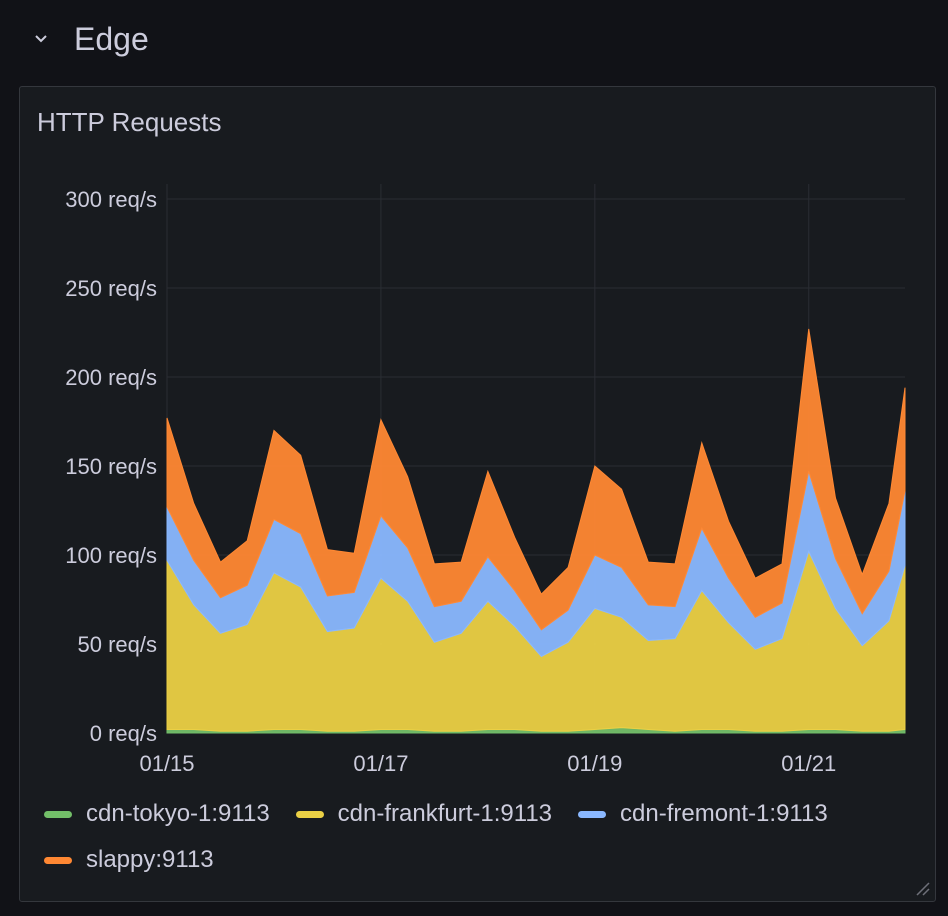 This screenshot has width=948, height=916. Describe the element at coordinates (808, 763) in the screenshot. I see `x-tick-label: 01/21` at that location.